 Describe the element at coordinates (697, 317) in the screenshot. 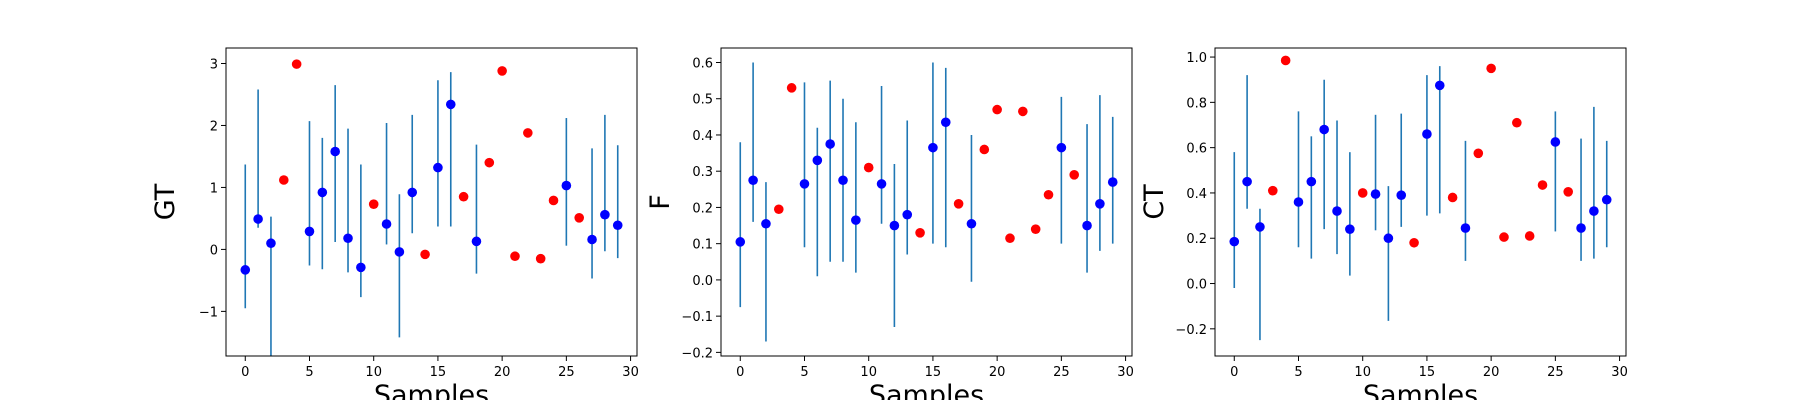

I see `y-tick-label: −0.1` at that location.